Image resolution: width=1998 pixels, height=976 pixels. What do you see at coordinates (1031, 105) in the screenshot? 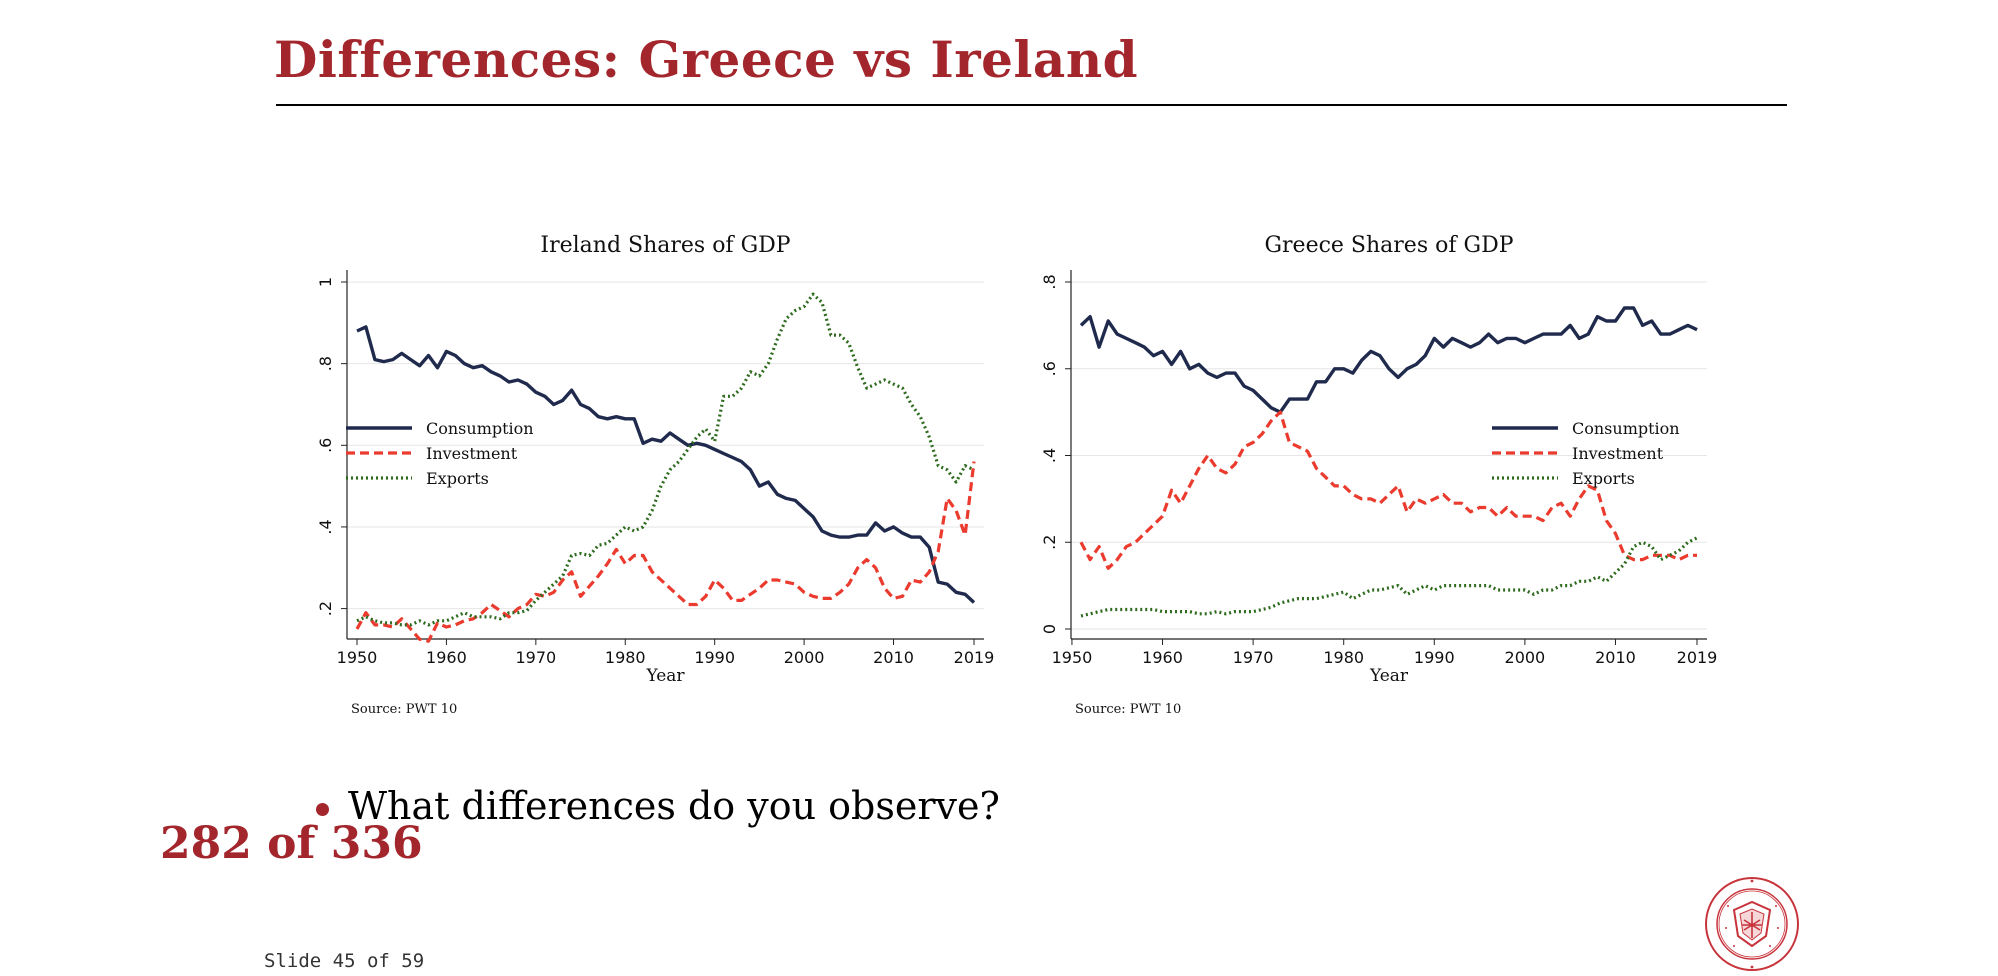
I see `title-divider` at bounding box center [1031, 105].